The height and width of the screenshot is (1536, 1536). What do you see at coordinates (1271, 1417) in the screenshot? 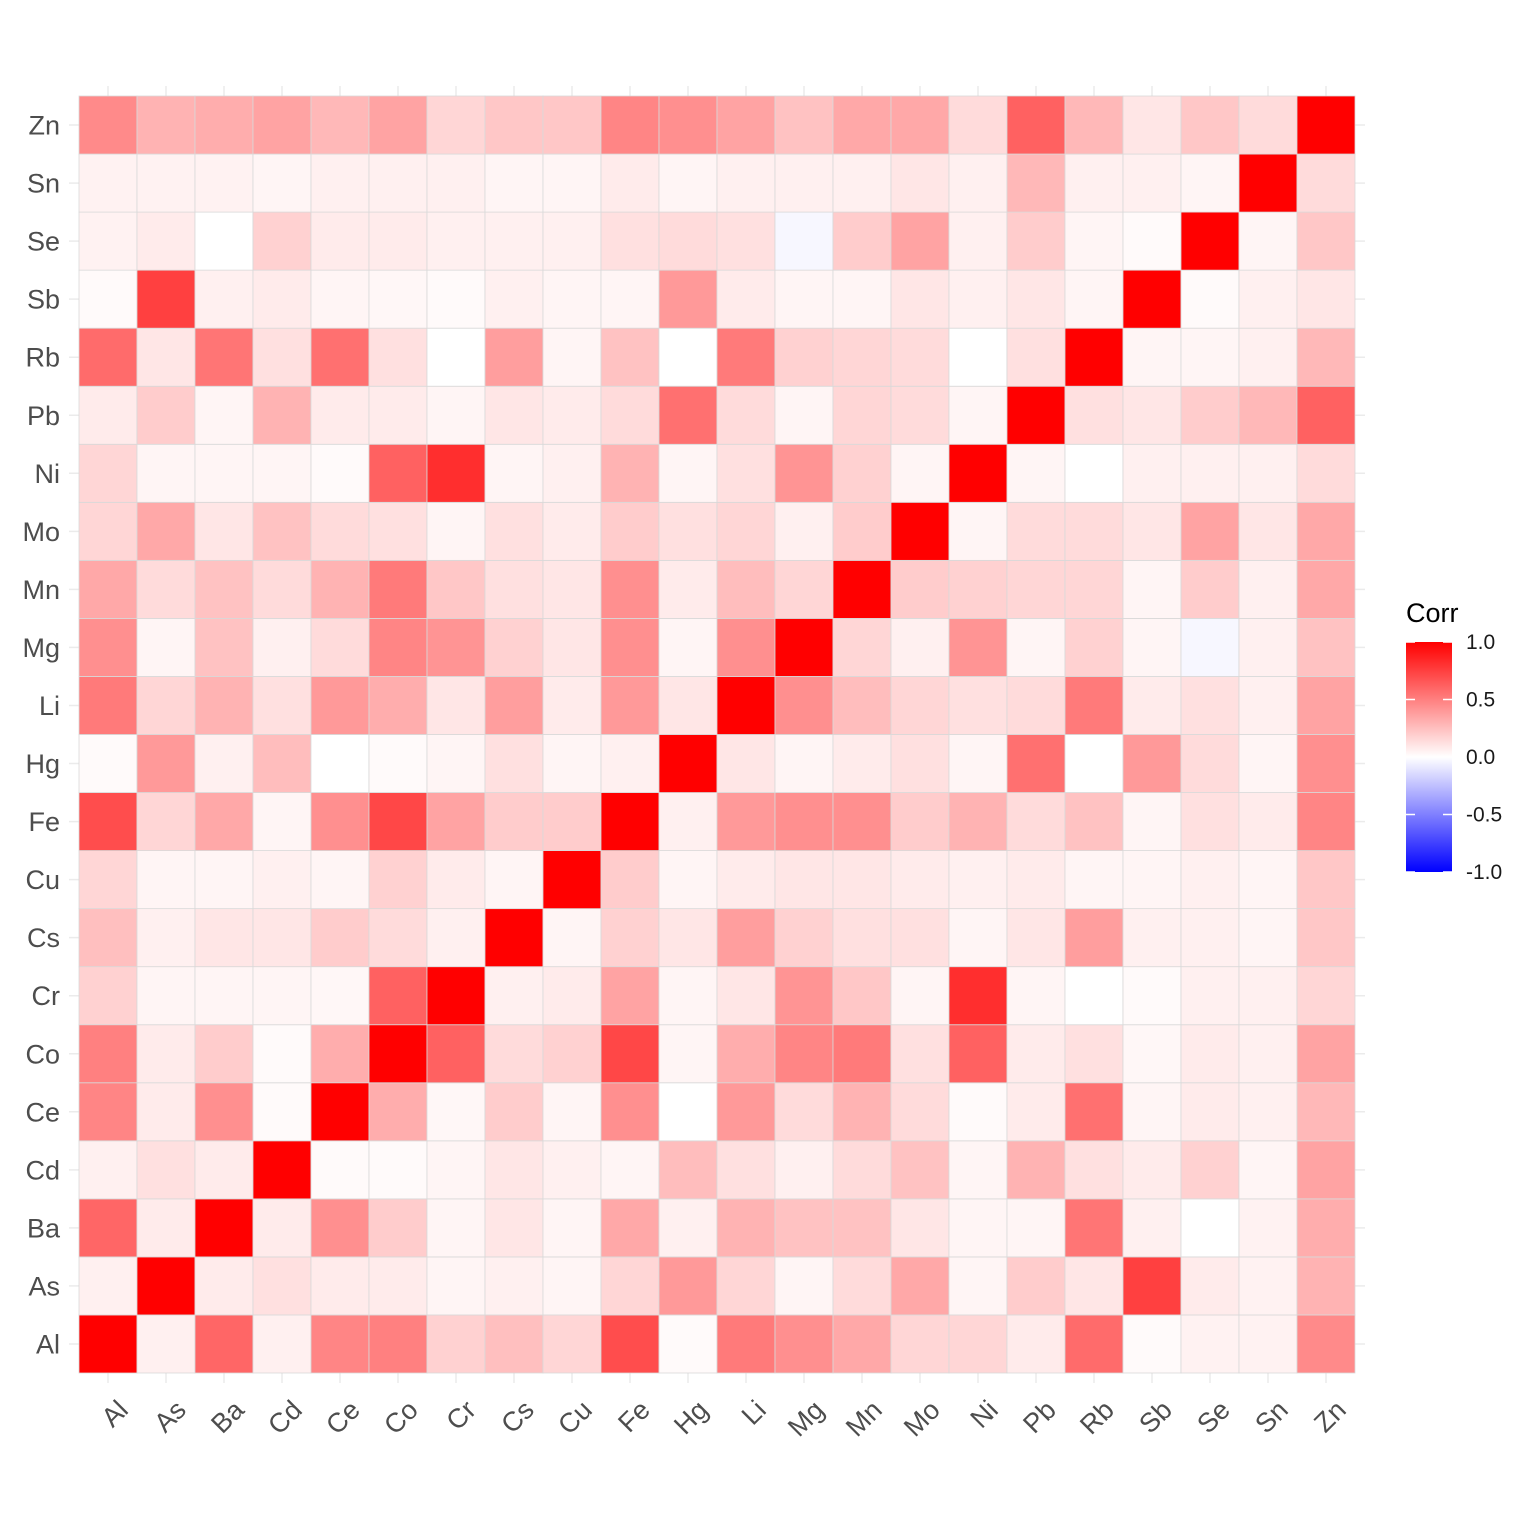
I see `x-tick-label: Sn` at bounding box center [1271, 1417].